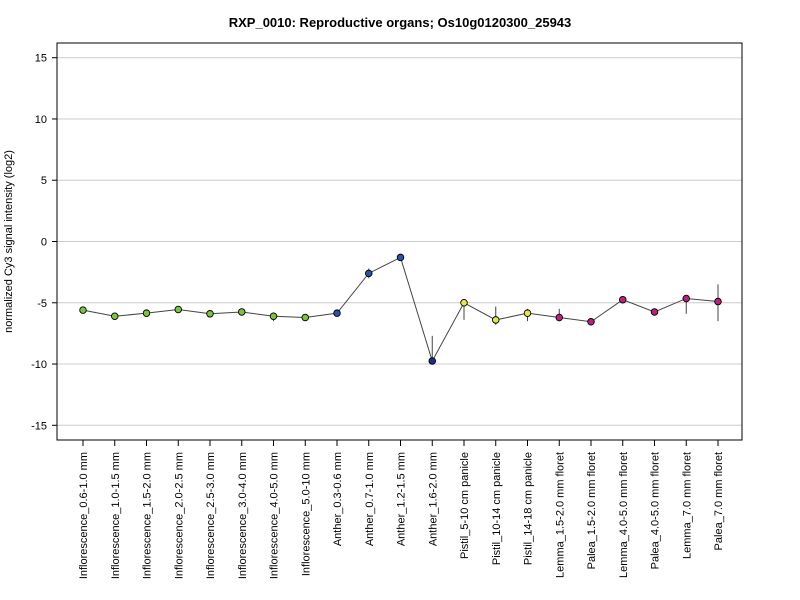  What do you see at coordinates (42, 304) in the screenshot?
I see `y-tick-label: -5` at bounding box center [42, 304].